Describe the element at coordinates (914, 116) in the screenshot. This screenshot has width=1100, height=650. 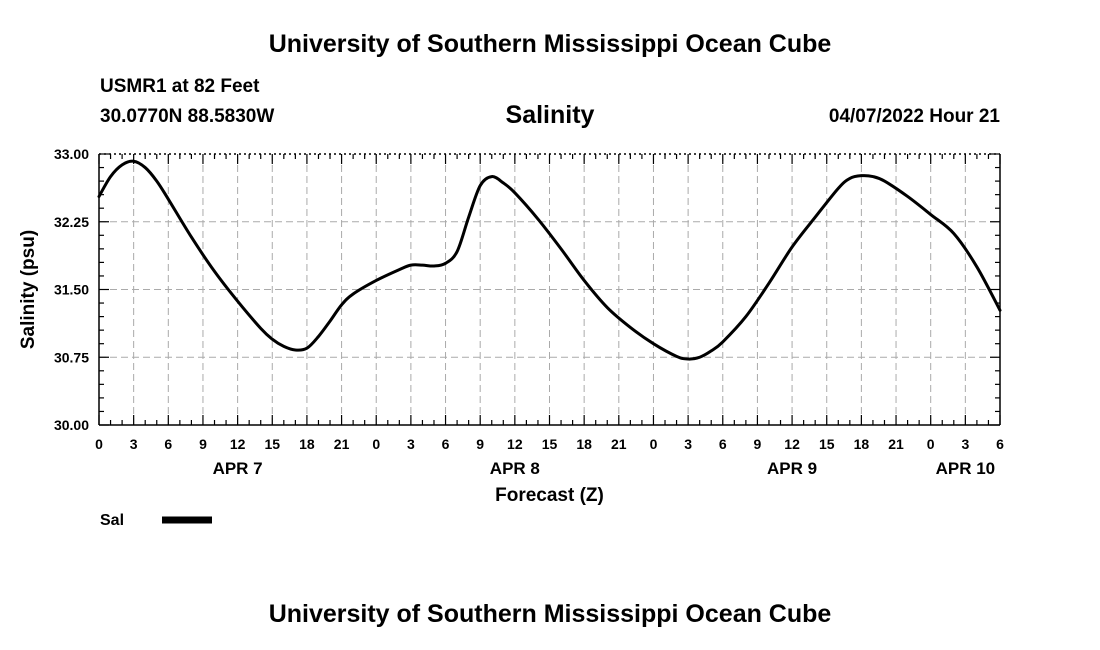
I see `forecast-datetime: 04/07/2022 Hour 21` at that location.